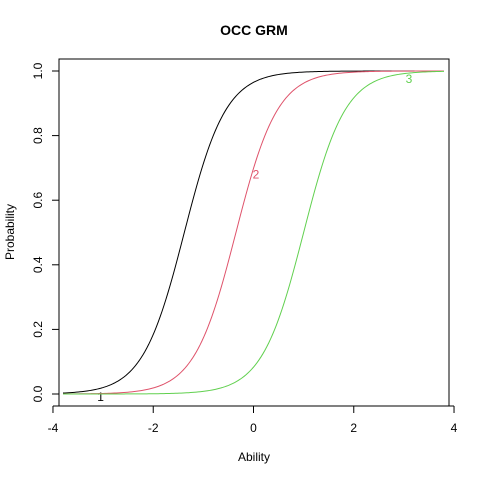 The image size is (480, 480). Describe the element at coordinates (153, 428) in the screenshot. I see `x-tick-label: -2` at that location.